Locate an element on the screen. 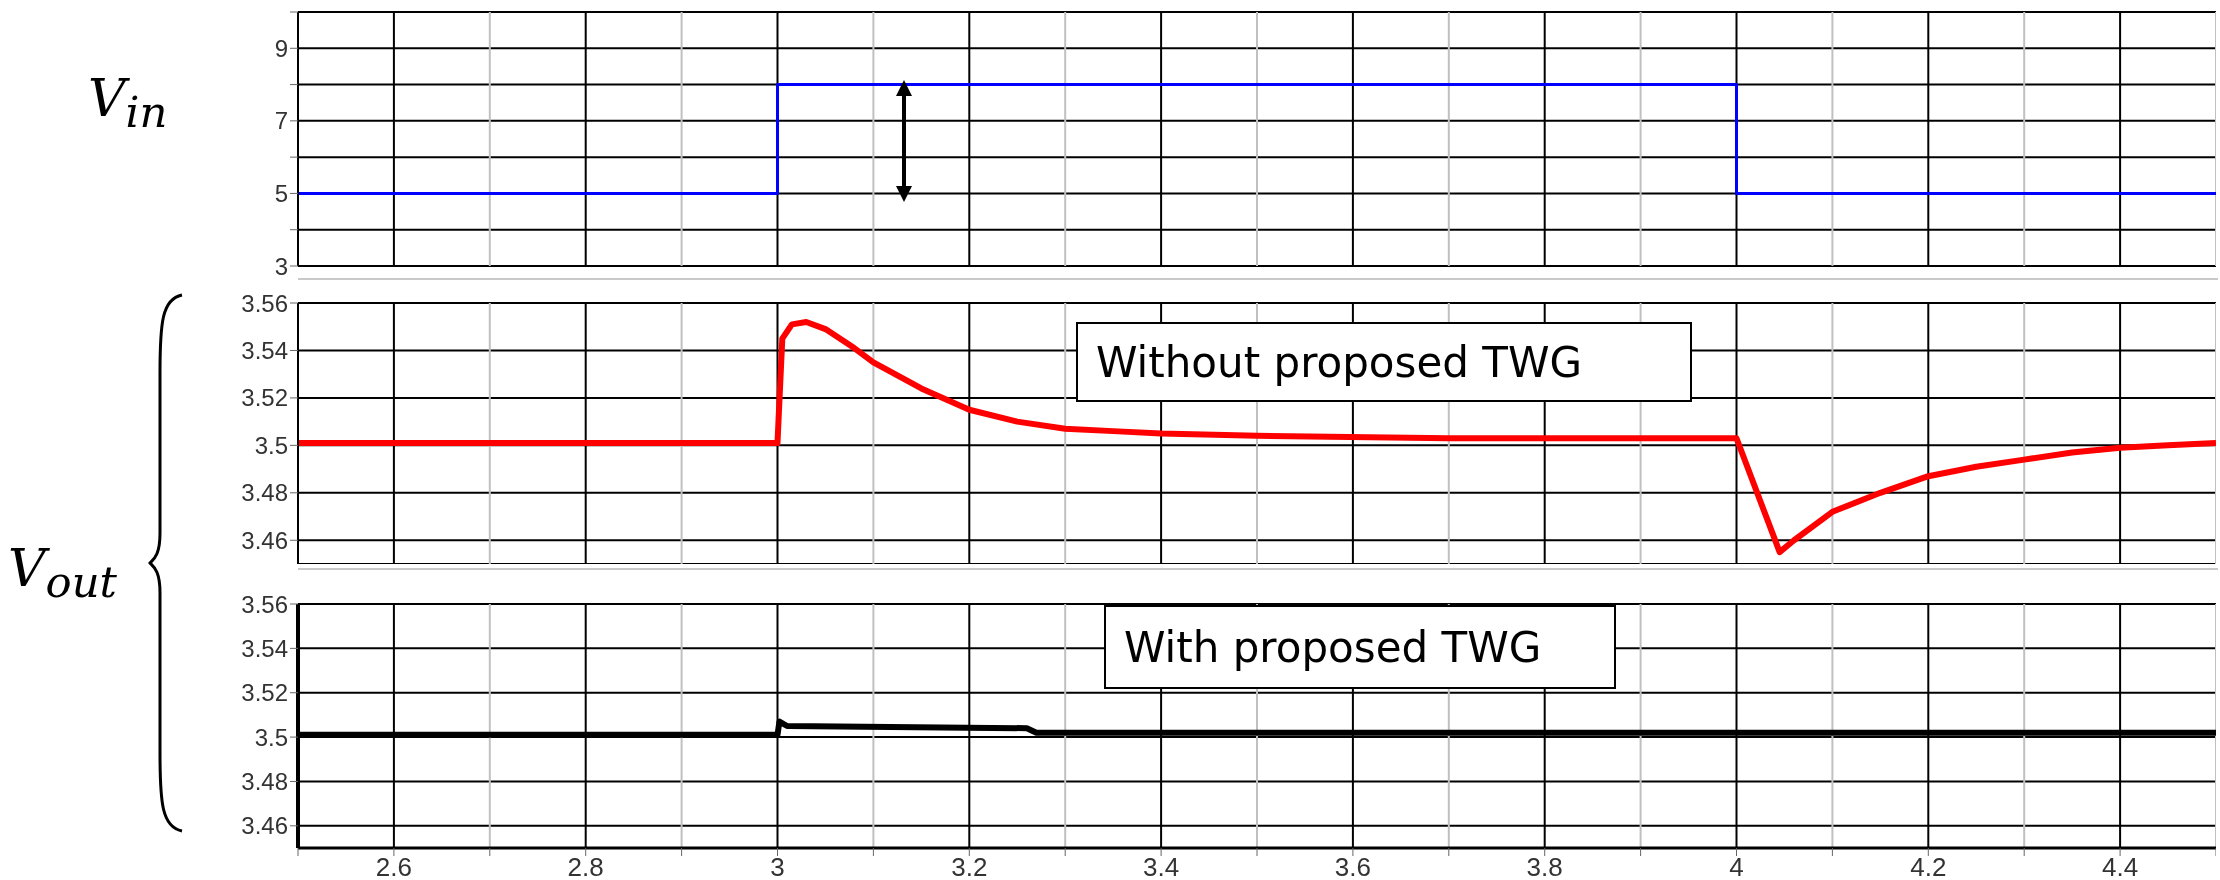 The height and width of the screenshot is (880, 2220). y-axis-title: V$_{out}$ is located at coordinates (62, 573).